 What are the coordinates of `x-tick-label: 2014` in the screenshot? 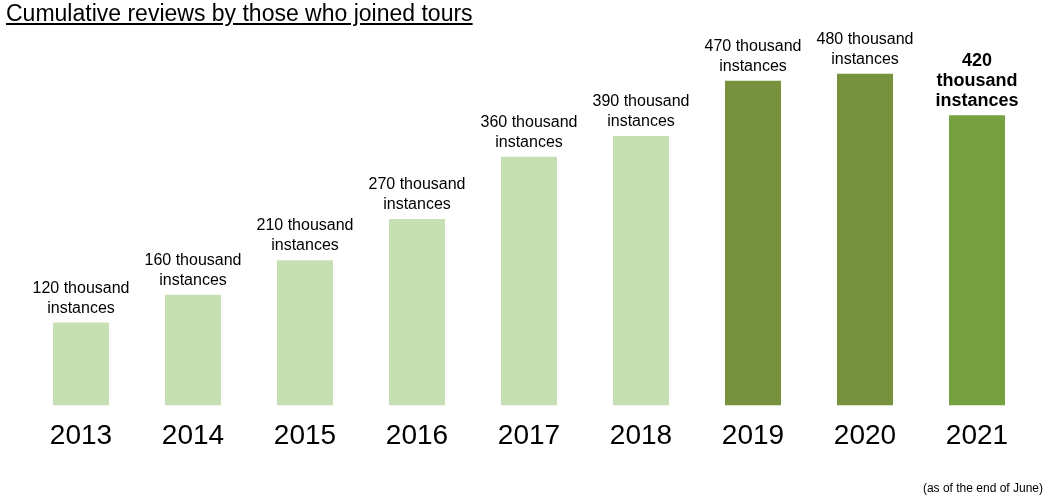 It's located at (193, 434).